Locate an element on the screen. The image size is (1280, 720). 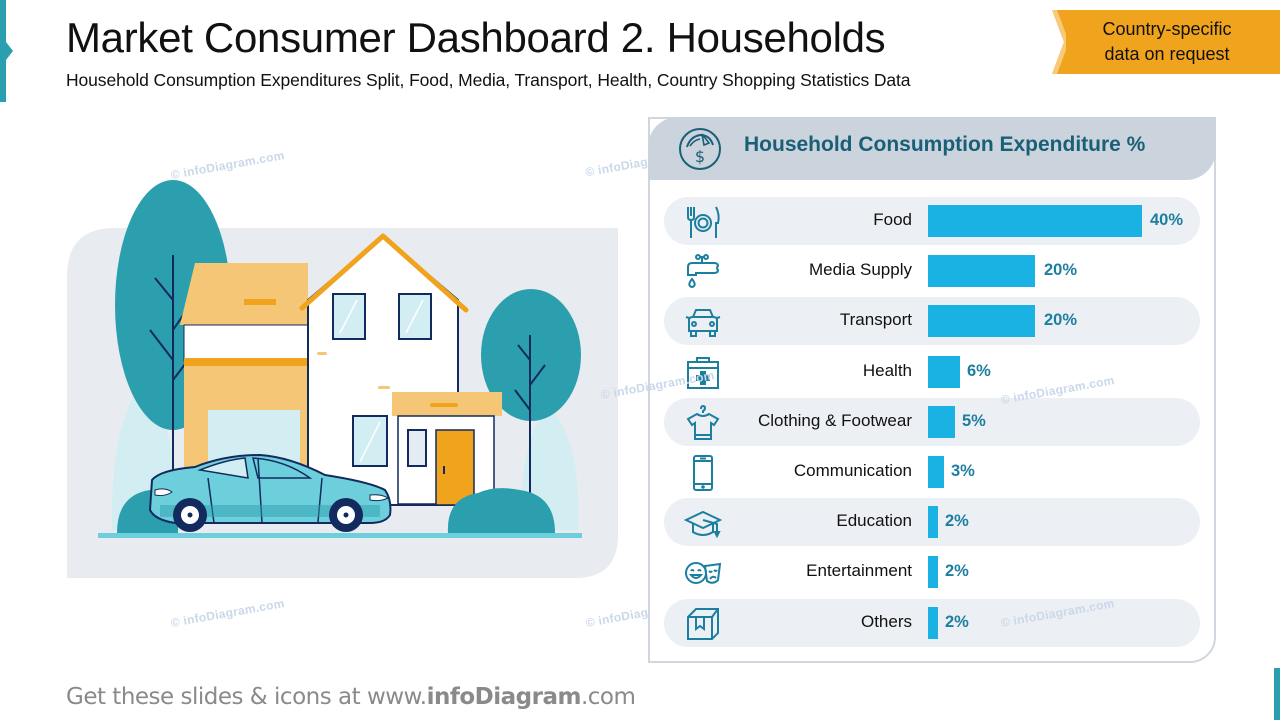
expenditure-row-communication: Communication 3% is located at coordinates (932, 473).